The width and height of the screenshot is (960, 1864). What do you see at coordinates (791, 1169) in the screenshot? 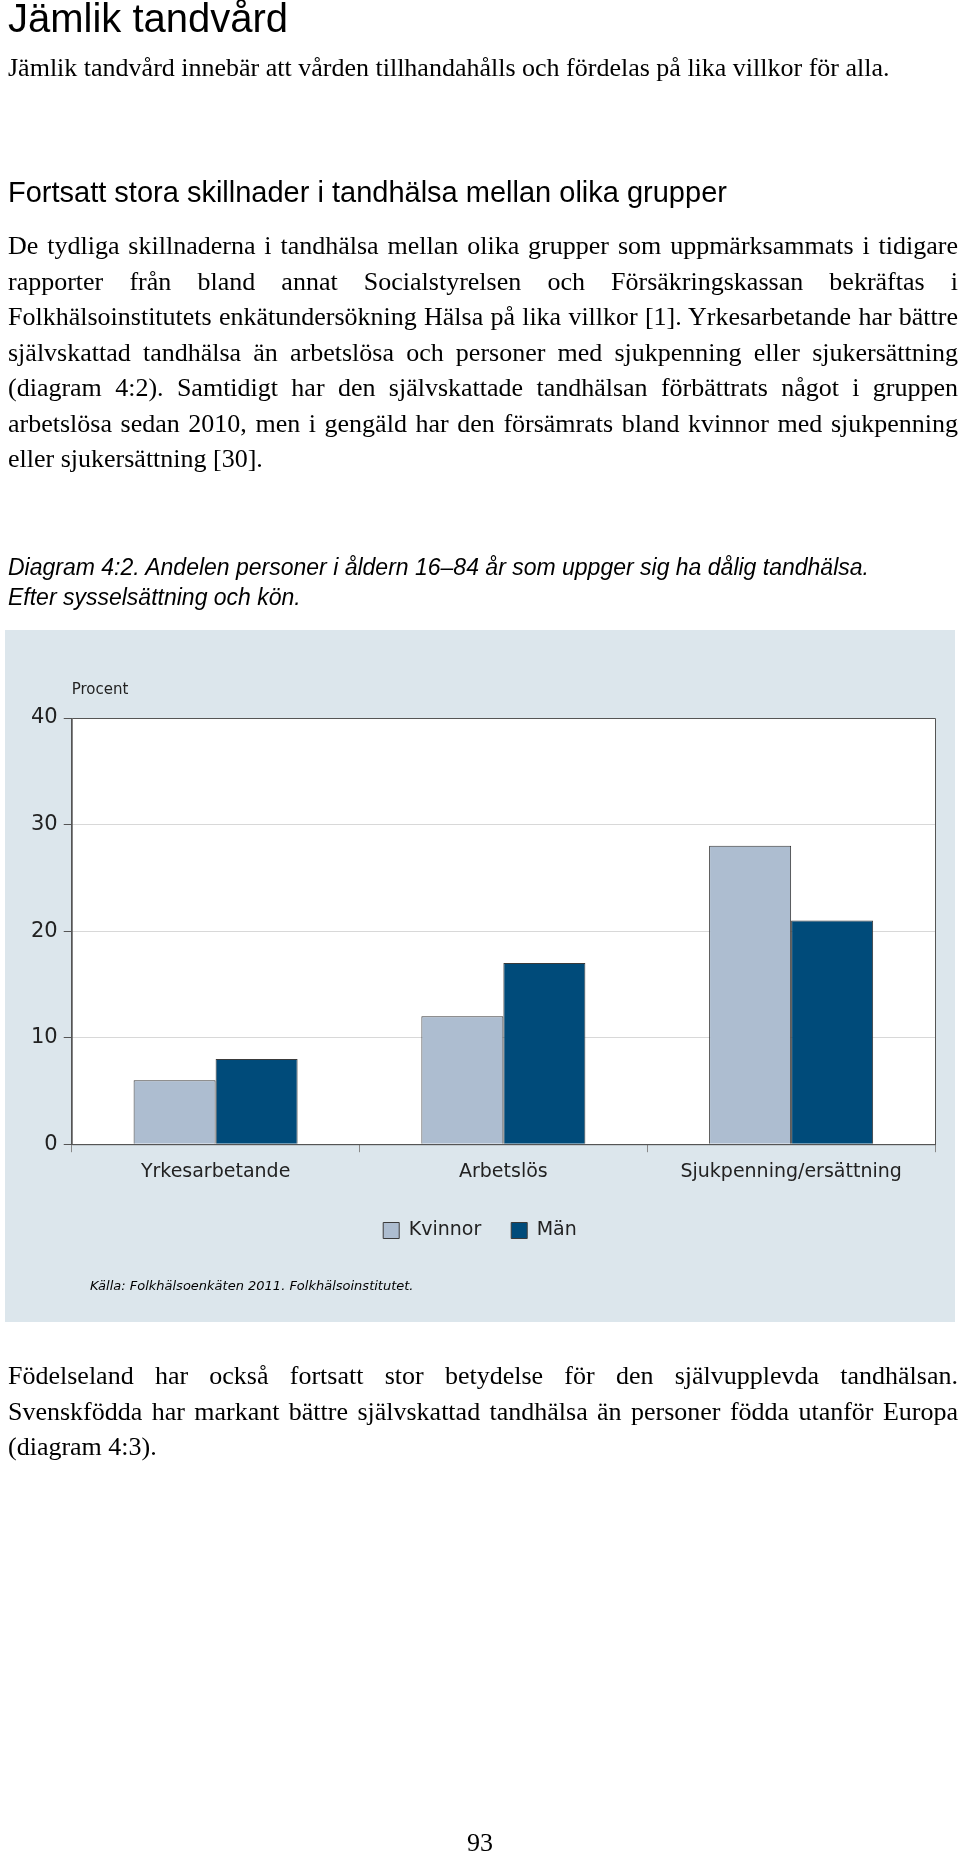
I see `x-tick-label: Sjukpenning/ersättning` at bounding box center [791, 1169].